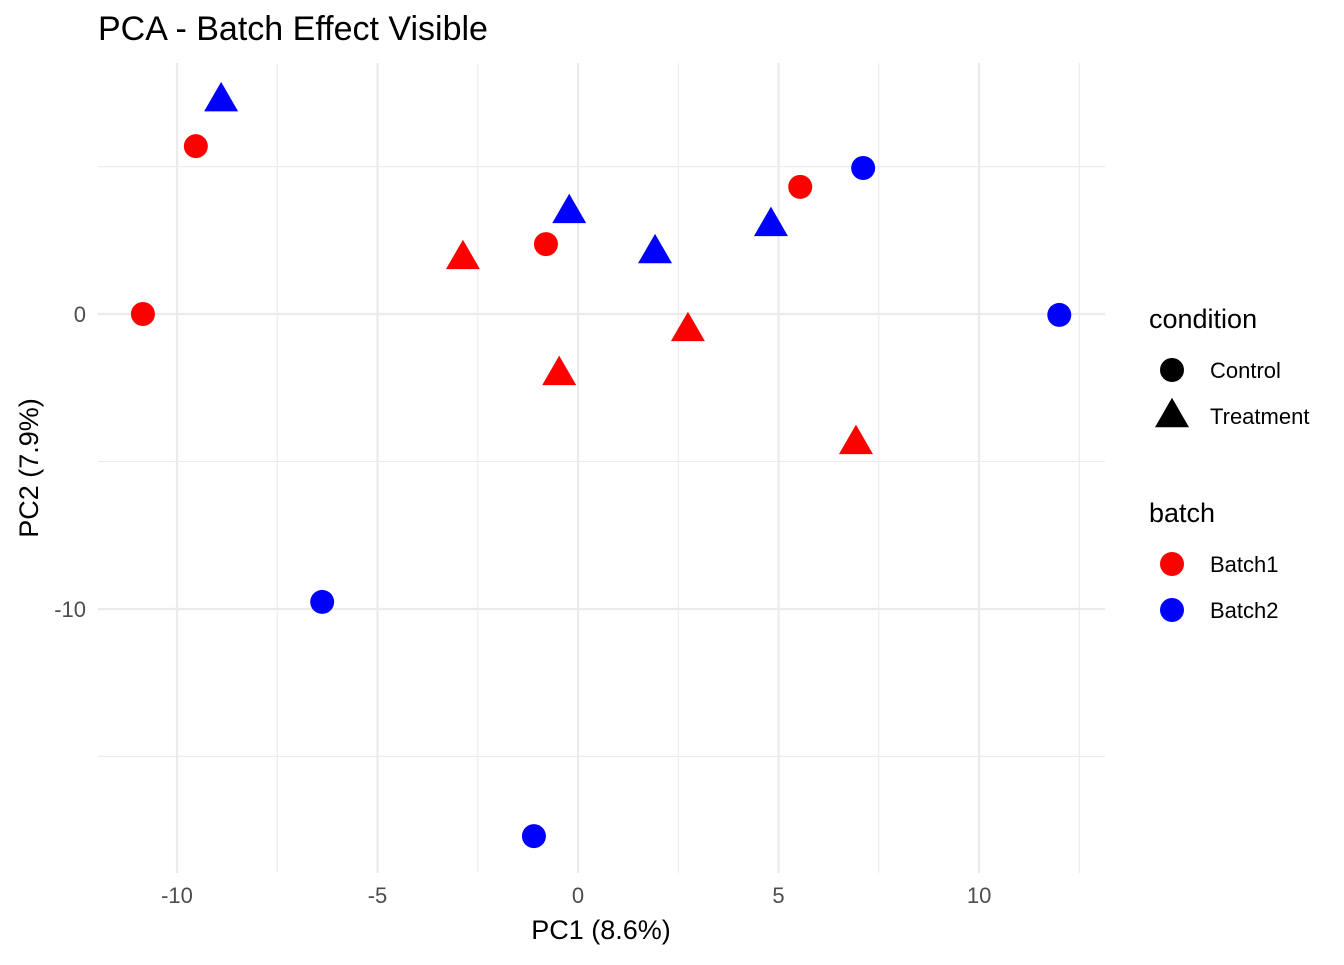 This screenshot has width=1344, height=965. What do you see at coordinates (70, 609) in the screenshot?
I see `y-tick-label: -10` at bounding box center [70, 609].